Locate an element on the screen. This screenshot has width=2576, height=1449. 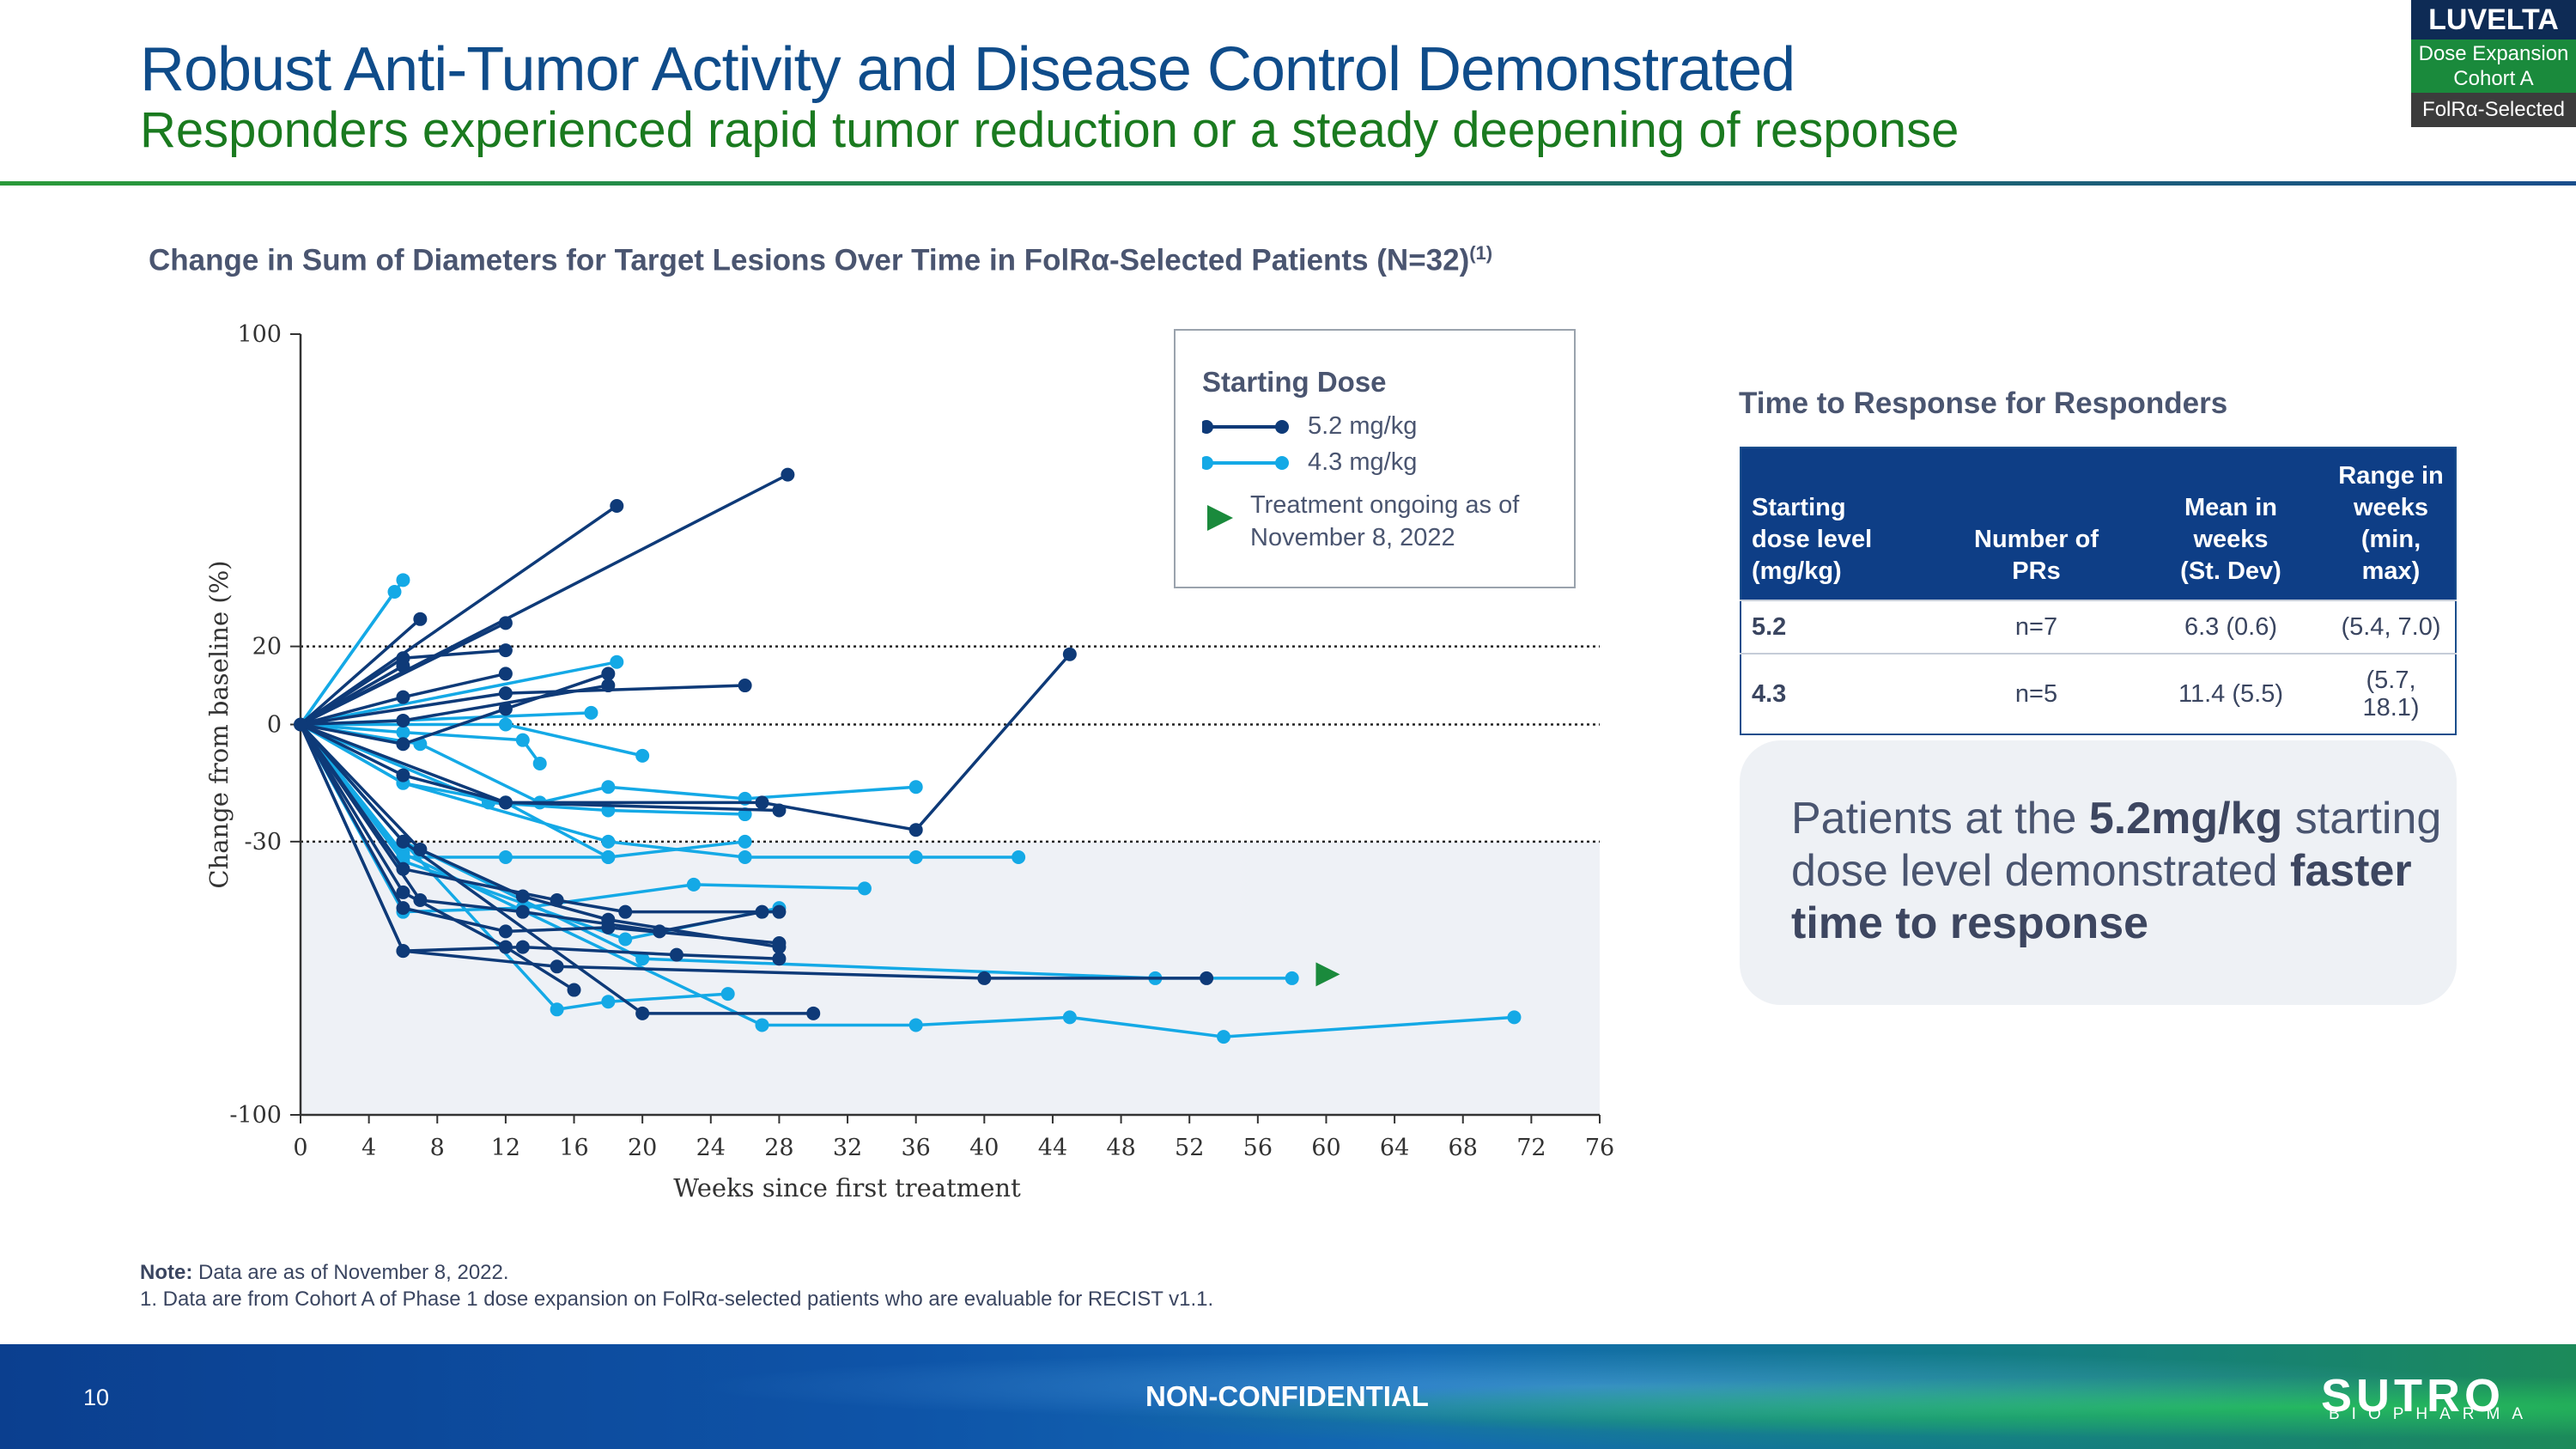
x-tick-label: 36 is located at coordinates (917, 1148).